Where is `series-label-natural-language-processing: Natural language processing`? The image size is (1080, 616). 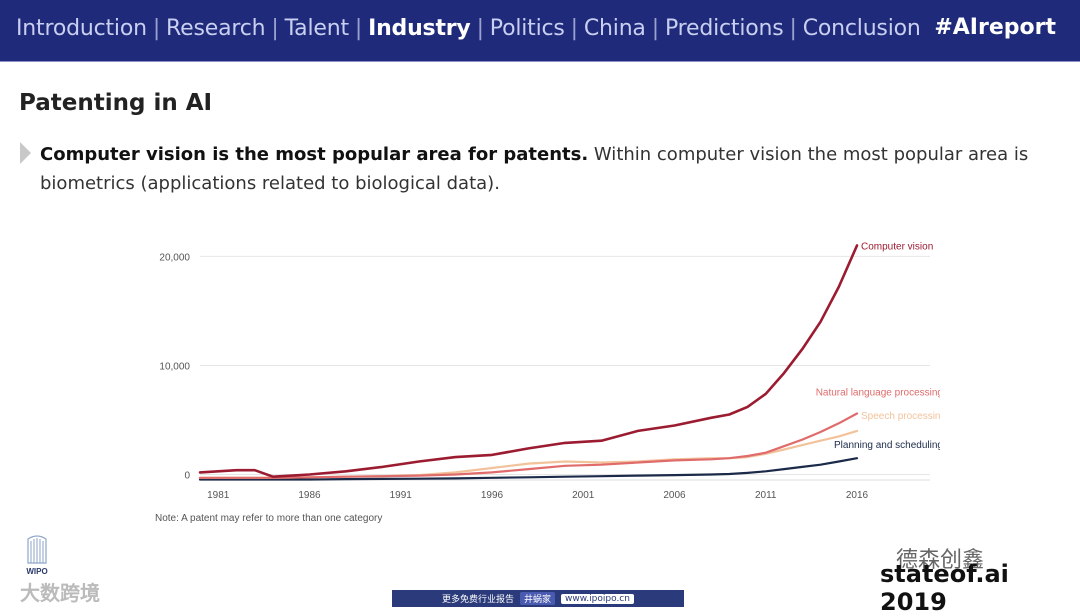 series-label-natural-language-processing: Natural language processing is located at coordinates (878, 392).